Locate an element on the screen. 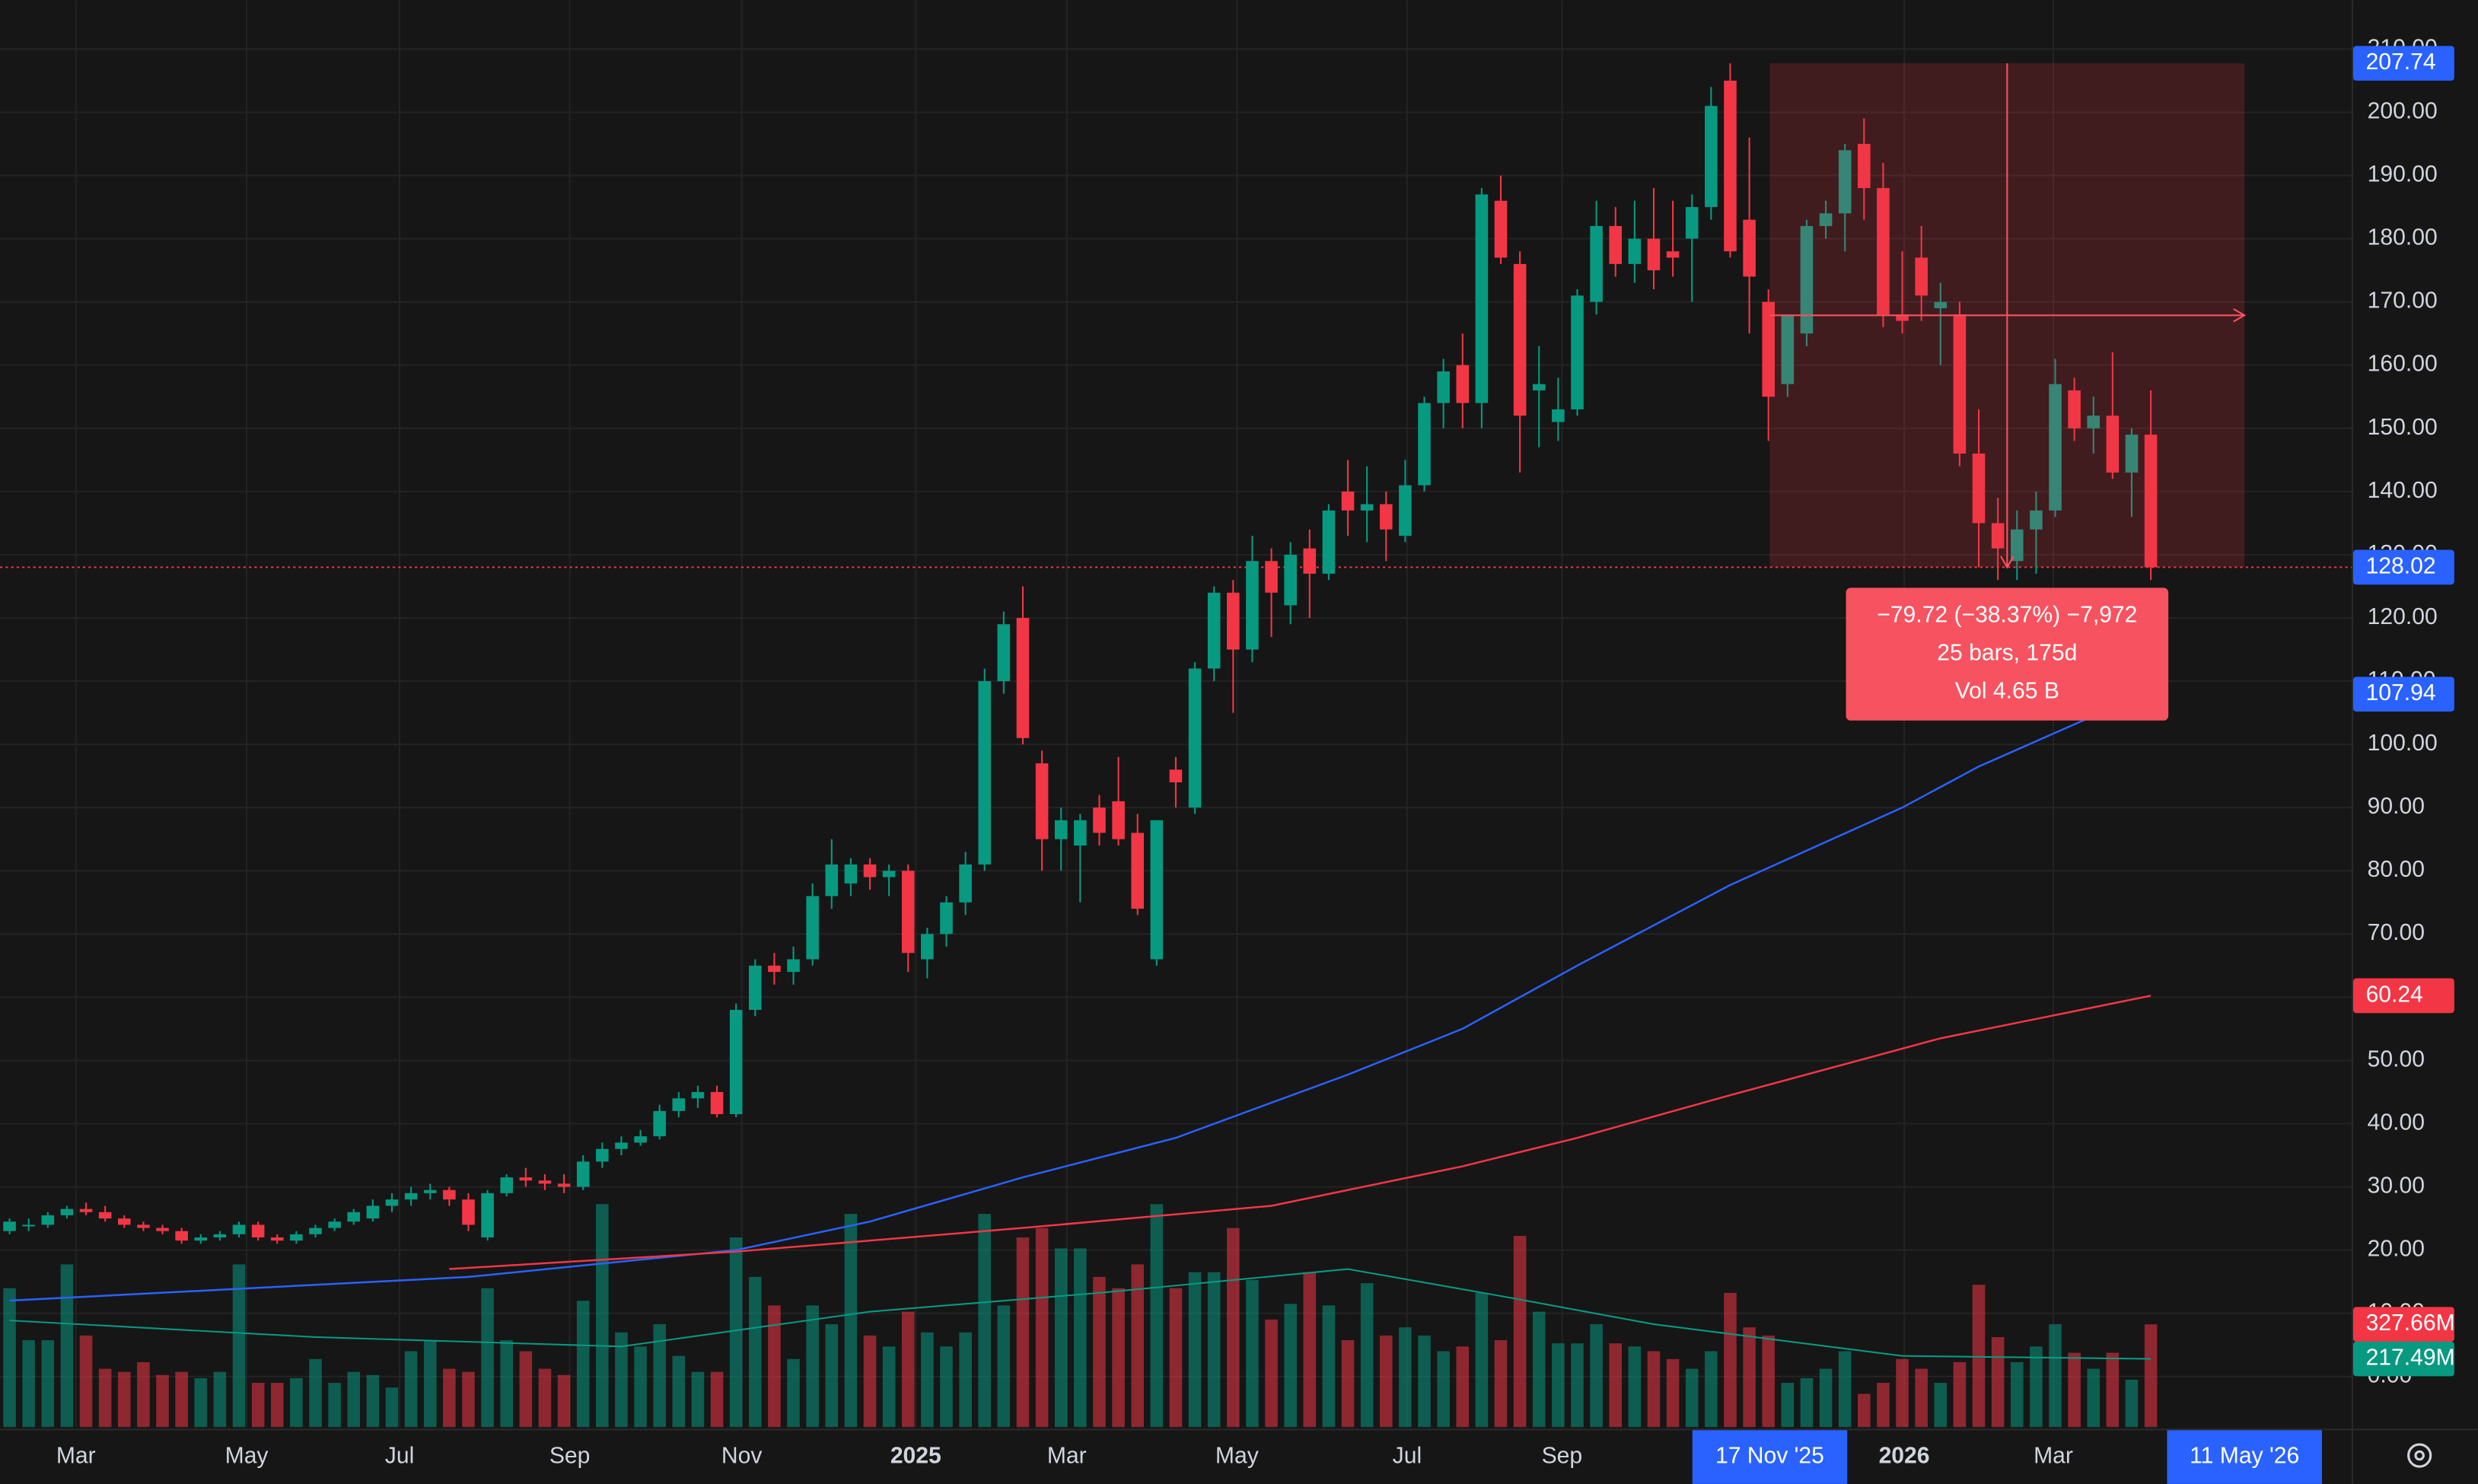  measure-tooltip is located at coordinates (2007, 655).